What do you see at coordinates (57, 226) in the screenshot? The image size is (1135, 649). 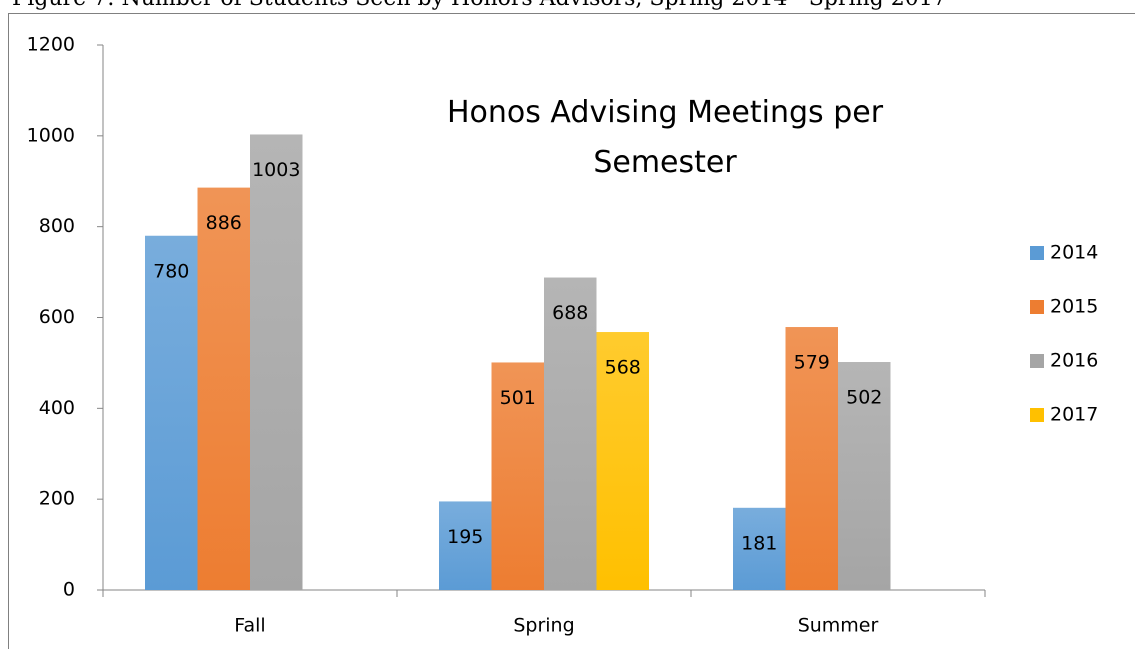 I see `y-tick-label: 800` at bounding box center [57, 226].